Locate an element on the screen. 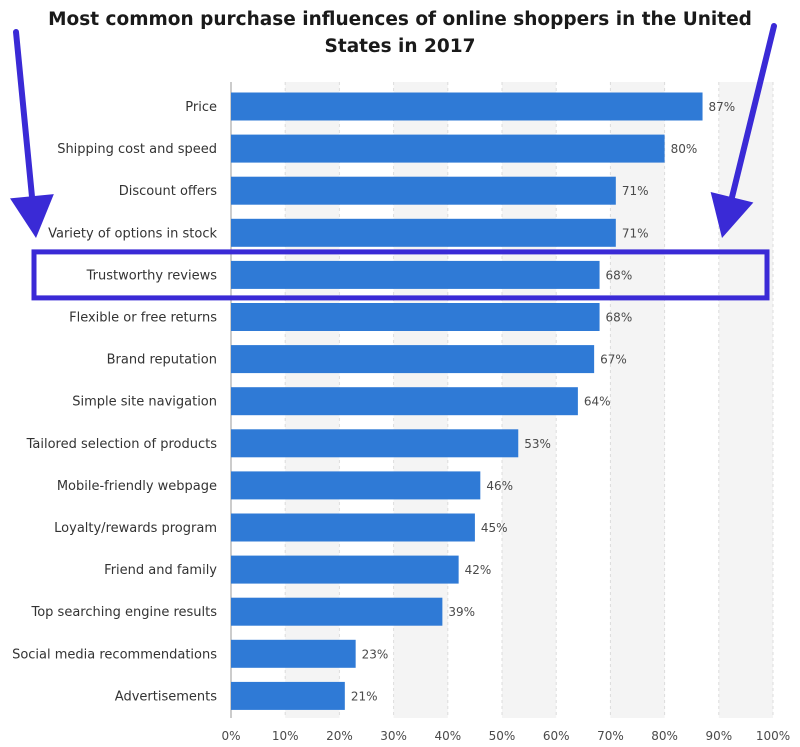 This screenshot has width=800, height=747. category-label: Discount offers is located at coordinates (168, 191).